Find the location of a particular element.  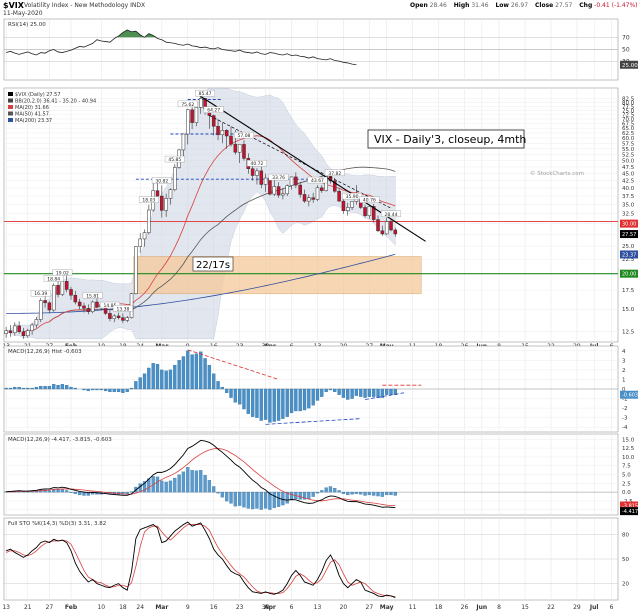

price-tick-label: 50.0 is located at coordinates (628, 162).